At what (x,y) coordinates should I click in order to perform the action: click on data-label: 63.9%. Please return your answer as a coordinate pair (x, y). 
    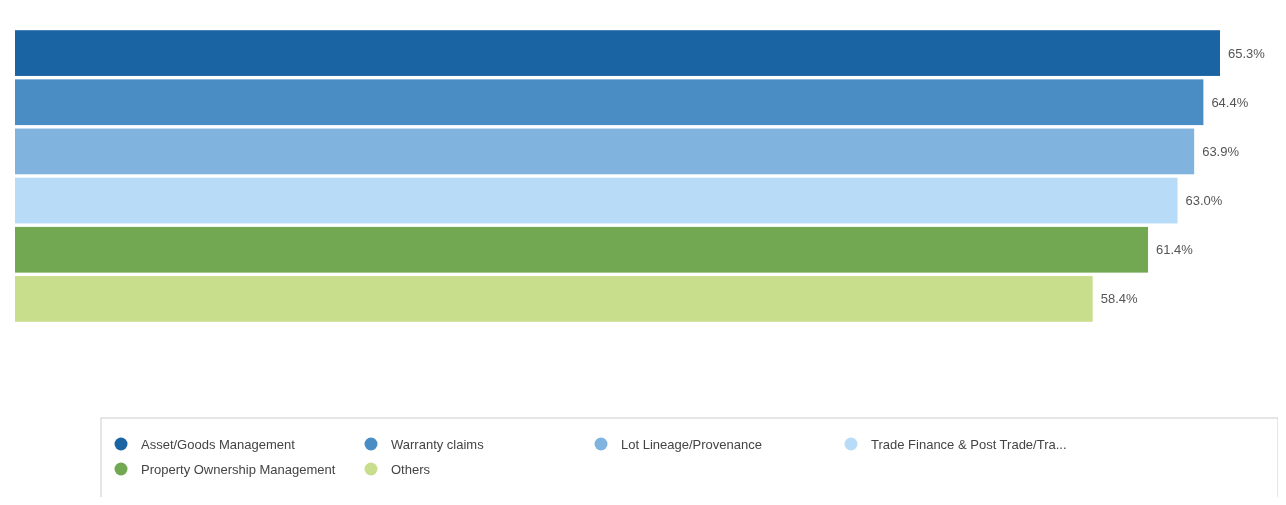
    Looking at the image, I should click on (1221, 151).